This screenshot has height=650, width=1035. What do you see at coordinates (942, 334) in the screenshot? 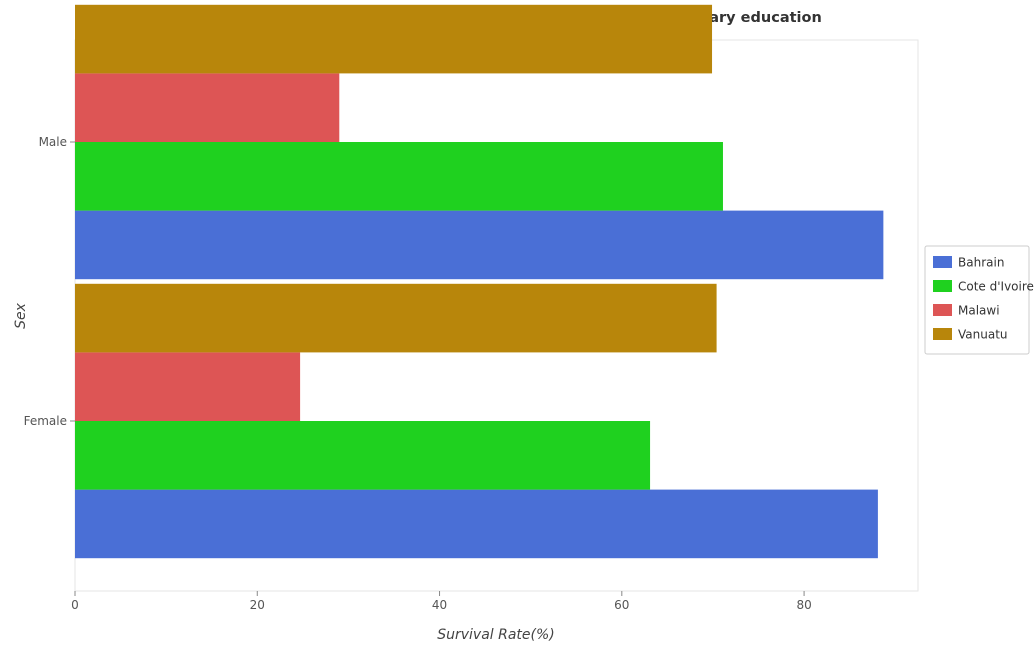
I see `legend-swatch-vanuatu` at bounding box center [942, 334].